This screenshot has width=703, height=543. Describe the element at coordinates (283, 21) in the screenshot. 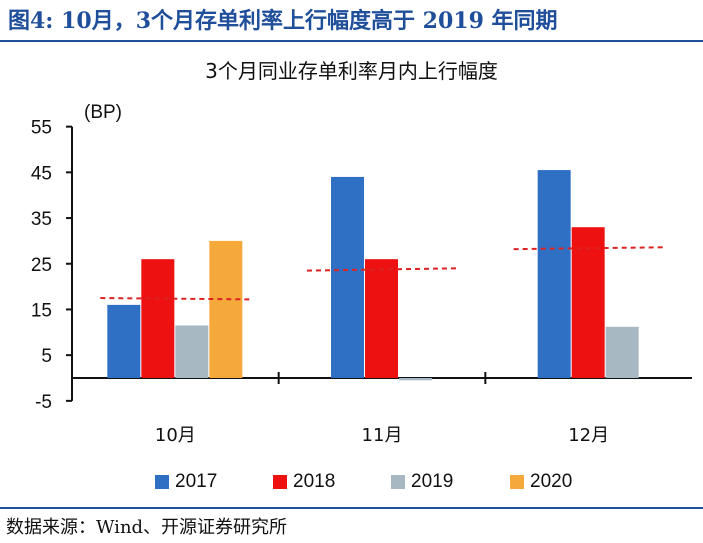

I see `figure-title: 图4: 10月，3个月存单利率上行幅度高于 2019 年同期` at that location.